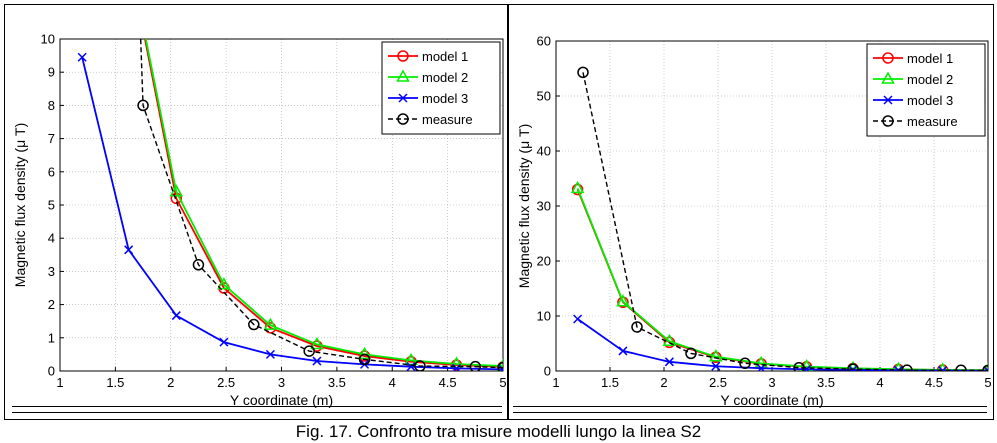 This screenshot has height=443, width=997. I want to click on series-line, so click(782, 344).